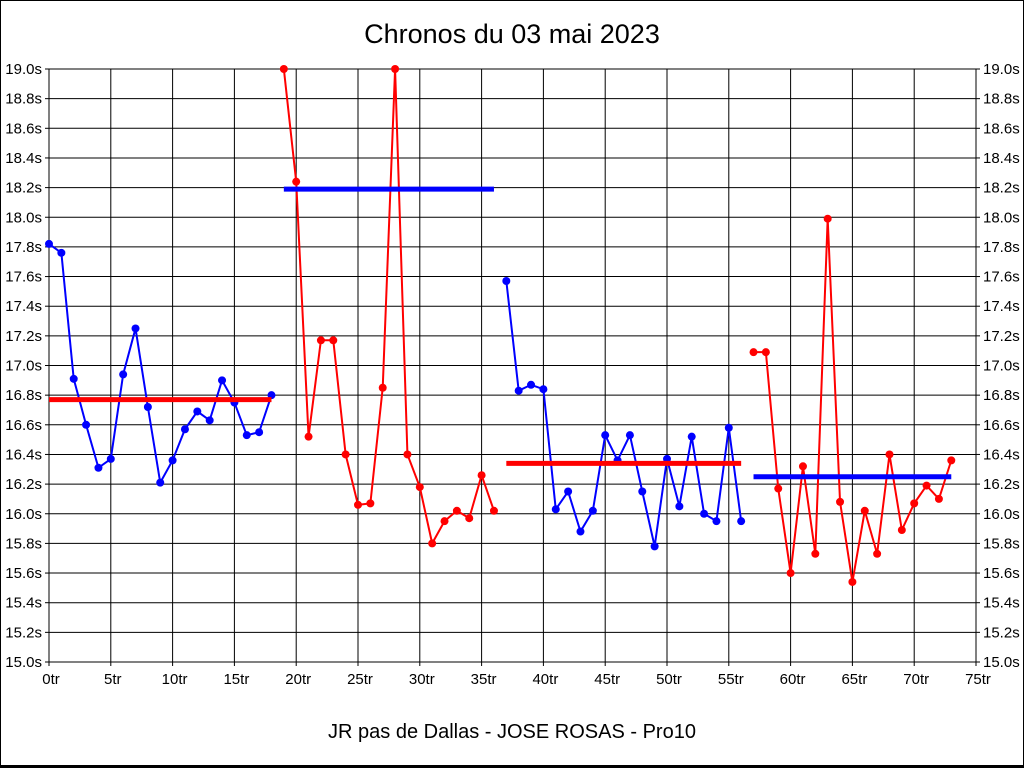 The height and width of the screenshot is (768, 1024). I want to click on y-axis-label-right: 15.0s, so click(1001, 662).